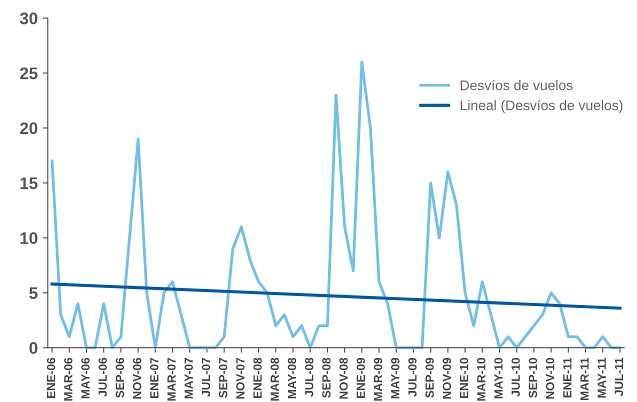 This screenshot has width=637, height=402. What do you see at coordinates (29, 128) in the screenshot?
I see `y-tick-label: 20` at bounding box center [29, 128].